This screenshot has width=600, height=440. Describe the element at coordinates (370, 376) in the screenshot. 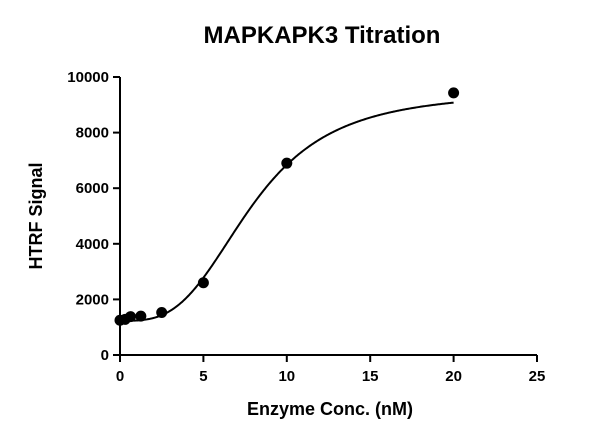

I see `x-tick-label: 15` at that location.